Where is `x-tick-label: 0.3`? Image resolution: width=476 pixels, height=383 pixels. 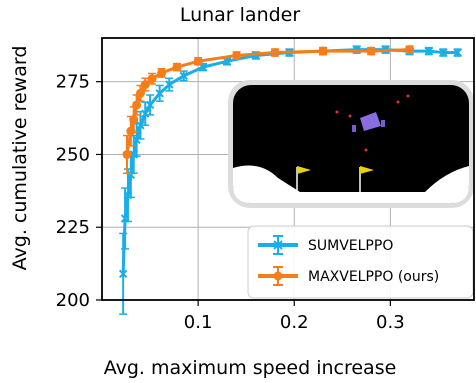 x-tick-label: 0.3 is located at coordinates (390, 322).